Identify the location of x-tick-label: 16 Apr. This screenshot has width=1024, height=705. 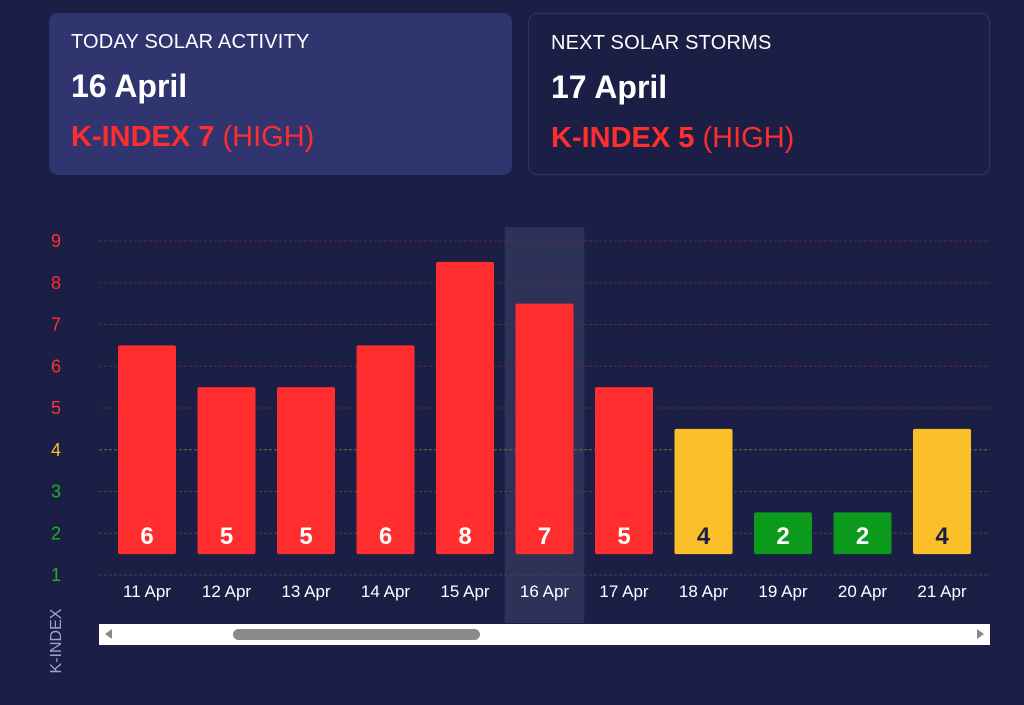
(544, 591).